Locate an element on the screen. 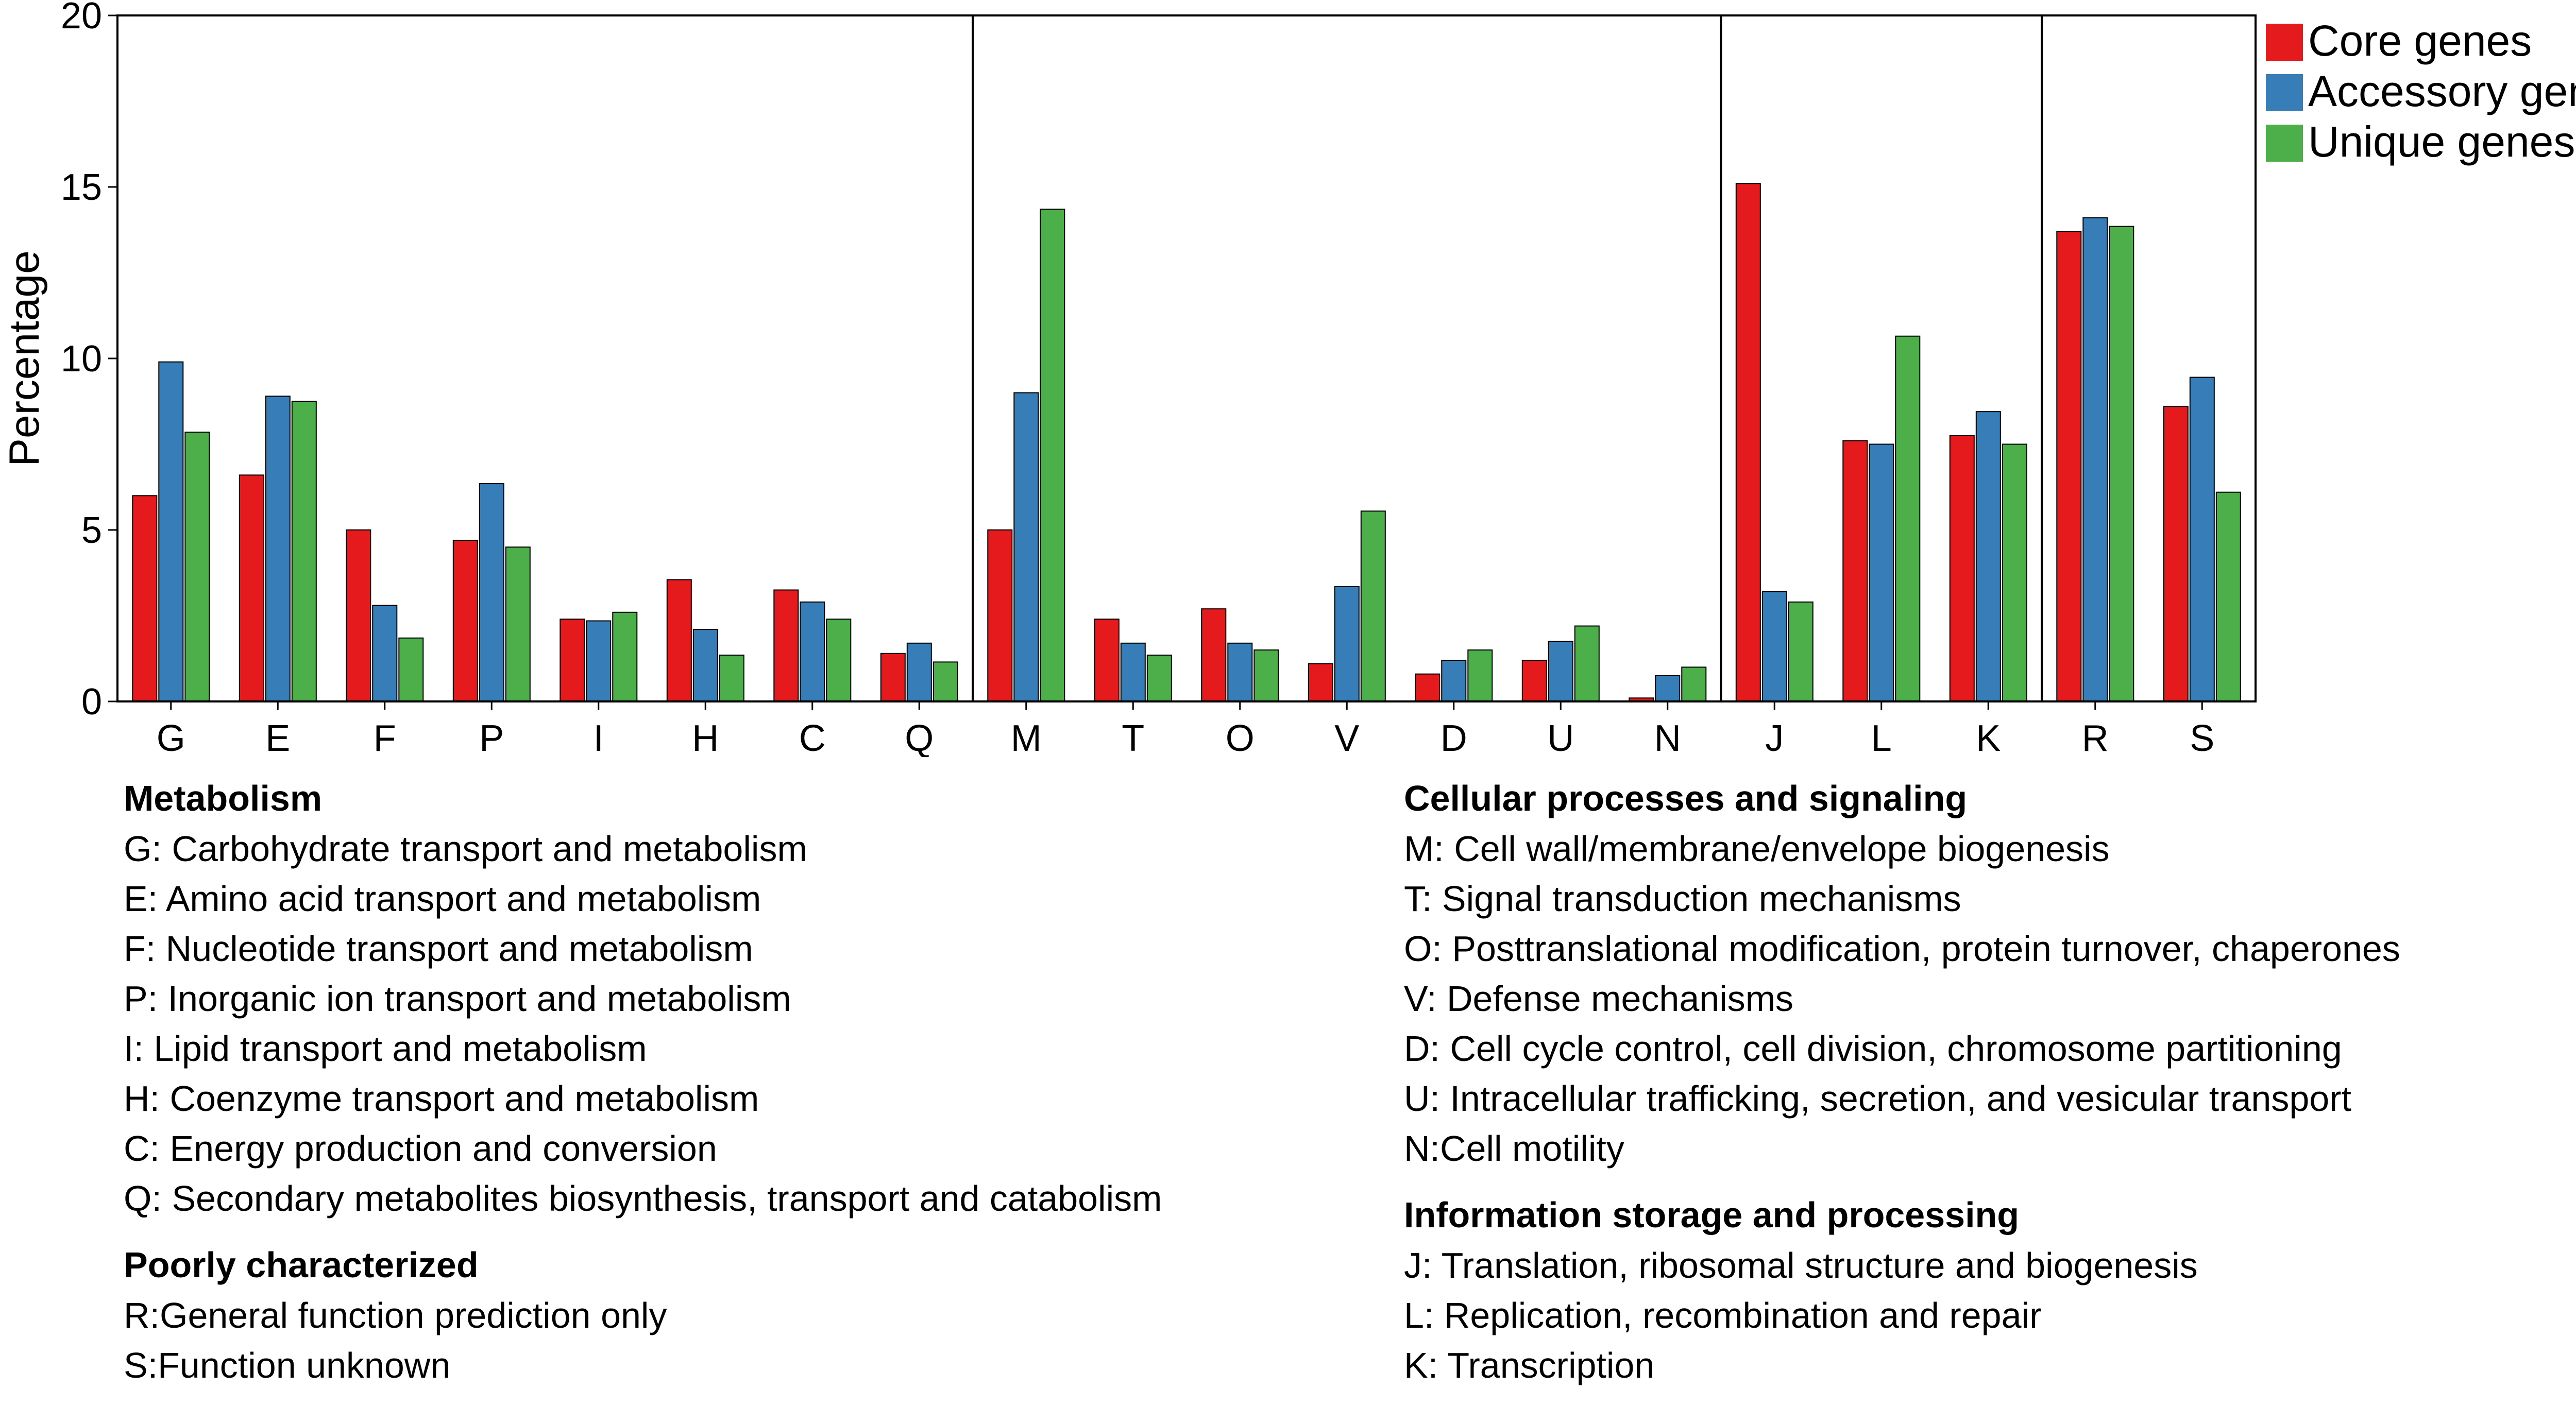 This screenshot has height=1406, width=2576. x-tick-label-s: S is located at coordinates (2202, 737).